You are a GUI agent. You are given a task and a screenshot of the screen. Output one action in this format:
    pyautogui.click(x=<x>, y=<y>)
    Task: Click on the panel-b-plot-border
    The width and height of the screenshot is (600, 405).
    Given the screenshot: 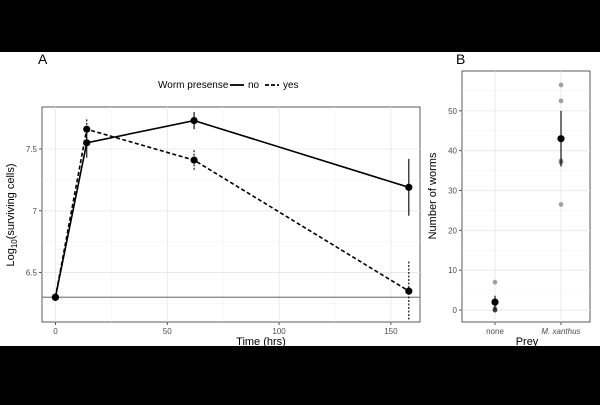 What is the action you would take?
    pyautogui.click(x=526, y=196)
    